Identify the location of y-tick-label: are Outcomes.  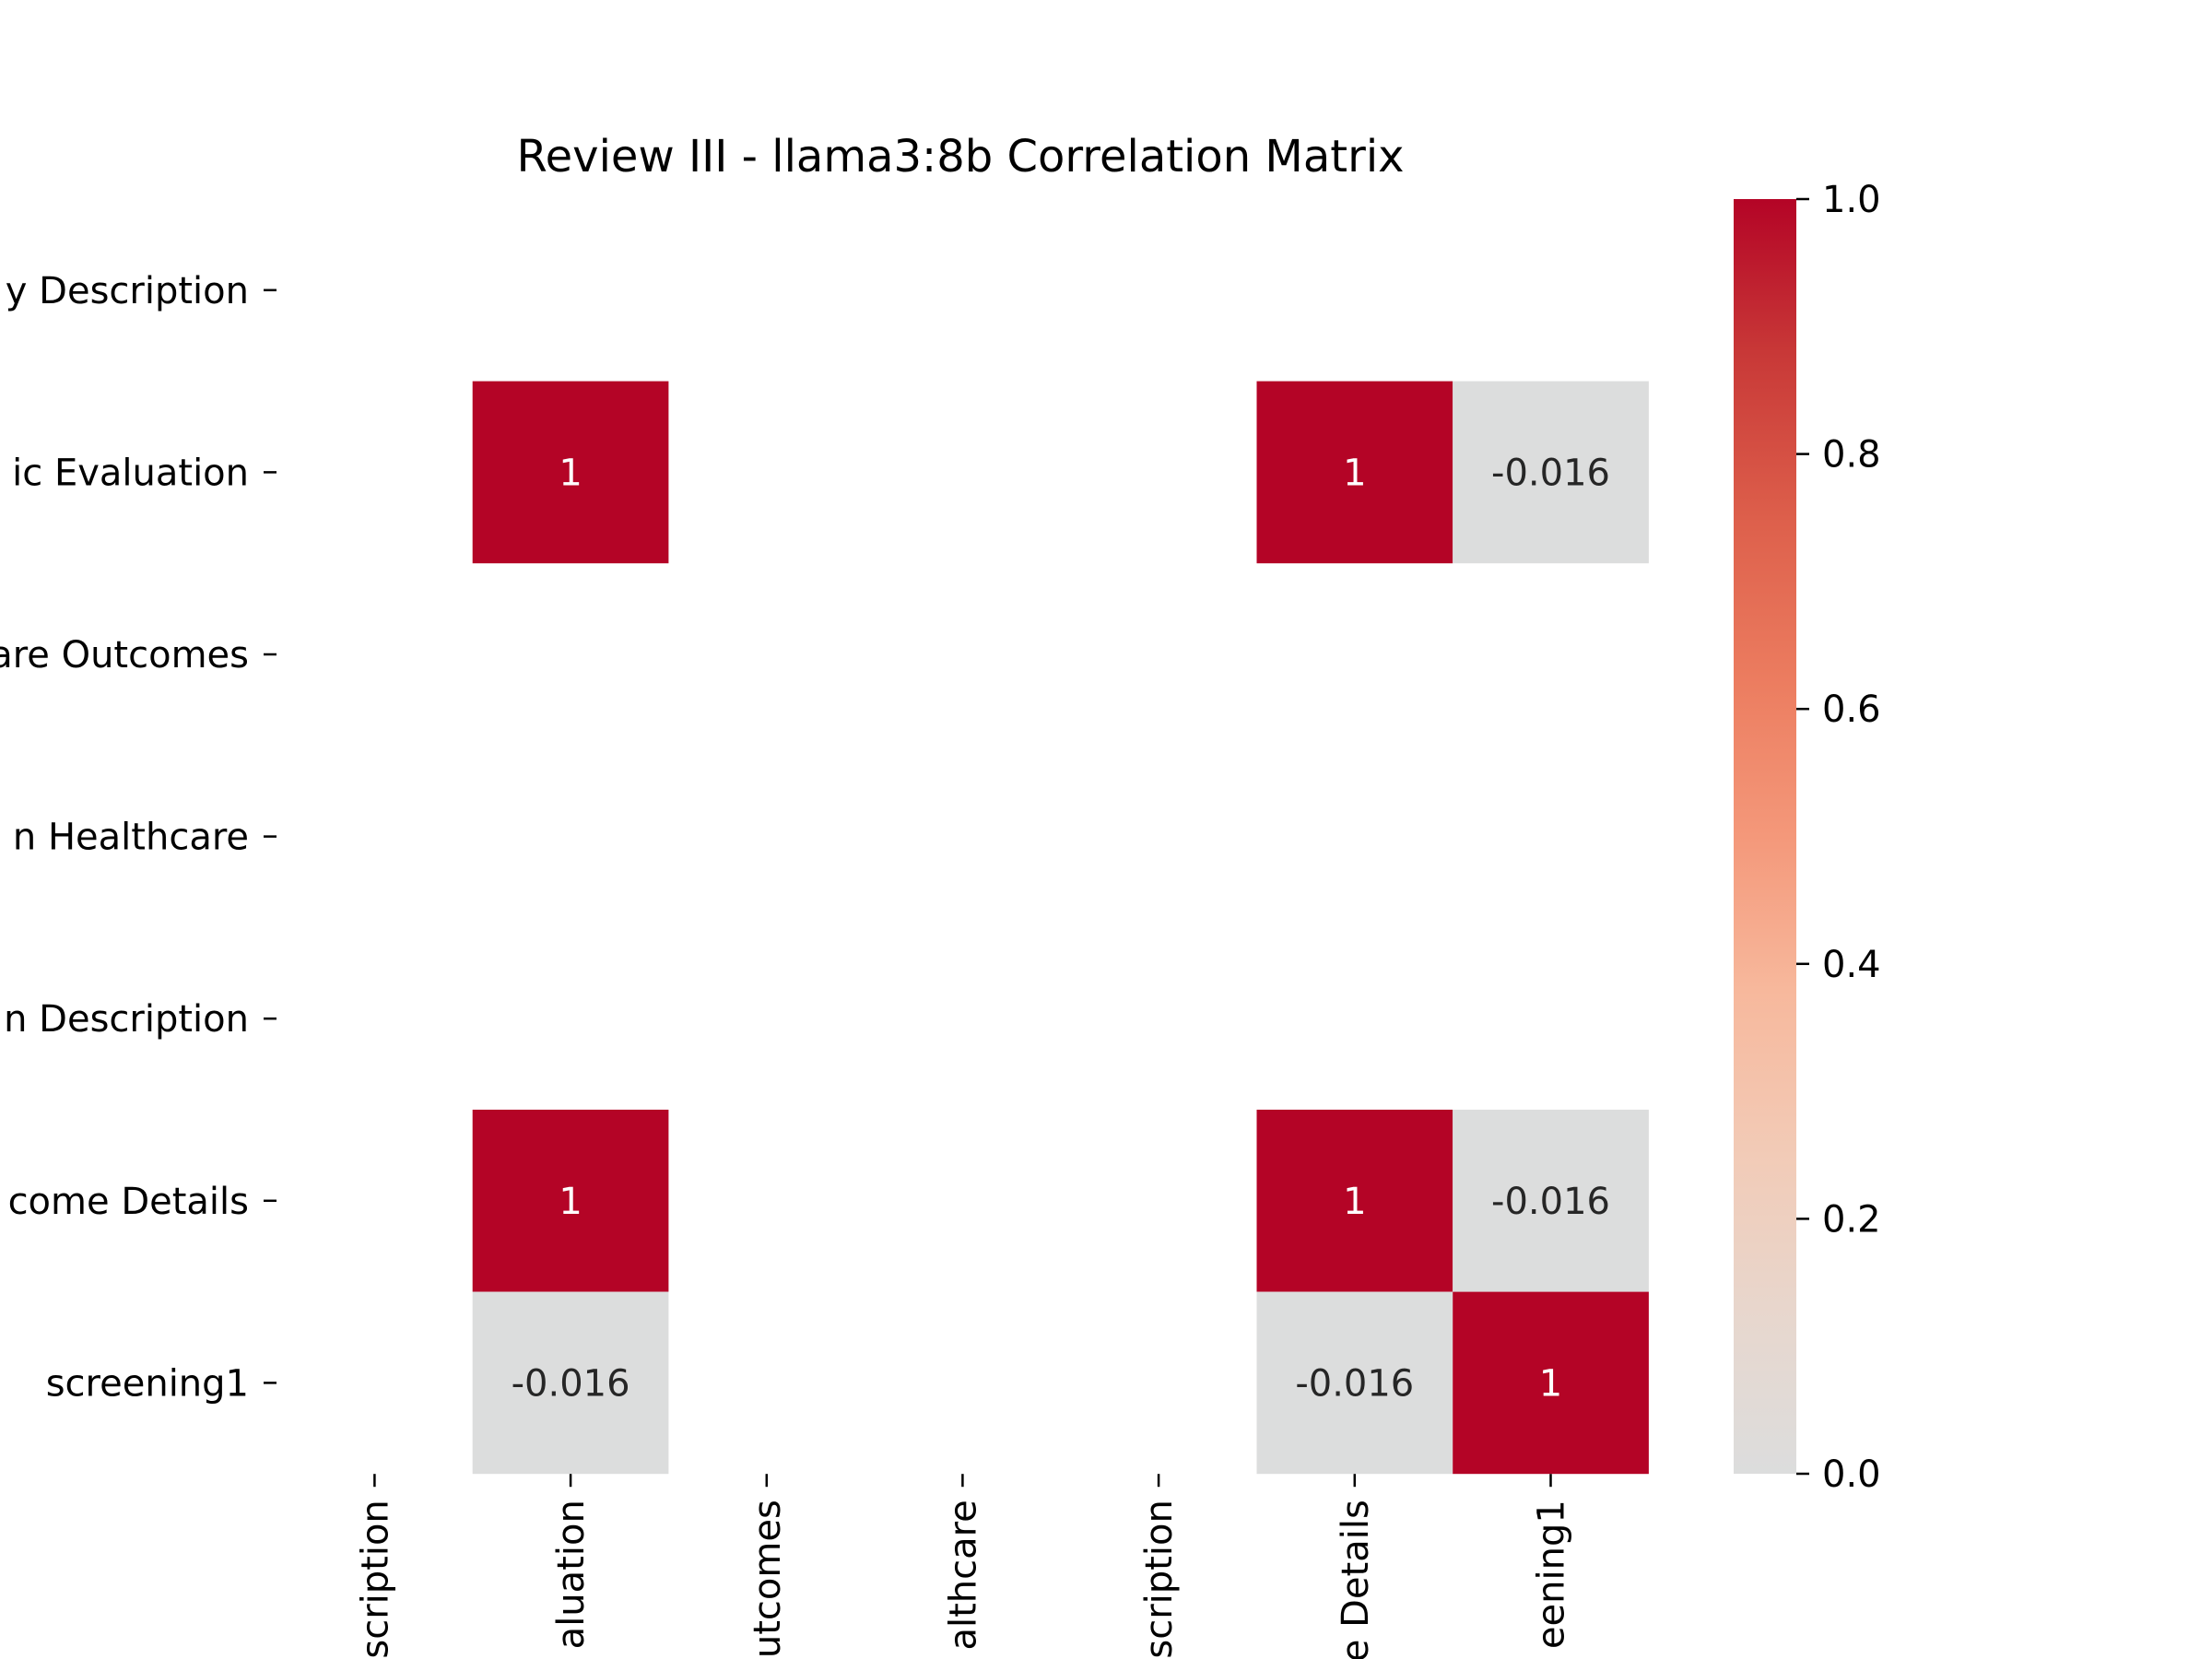
(124, 655).